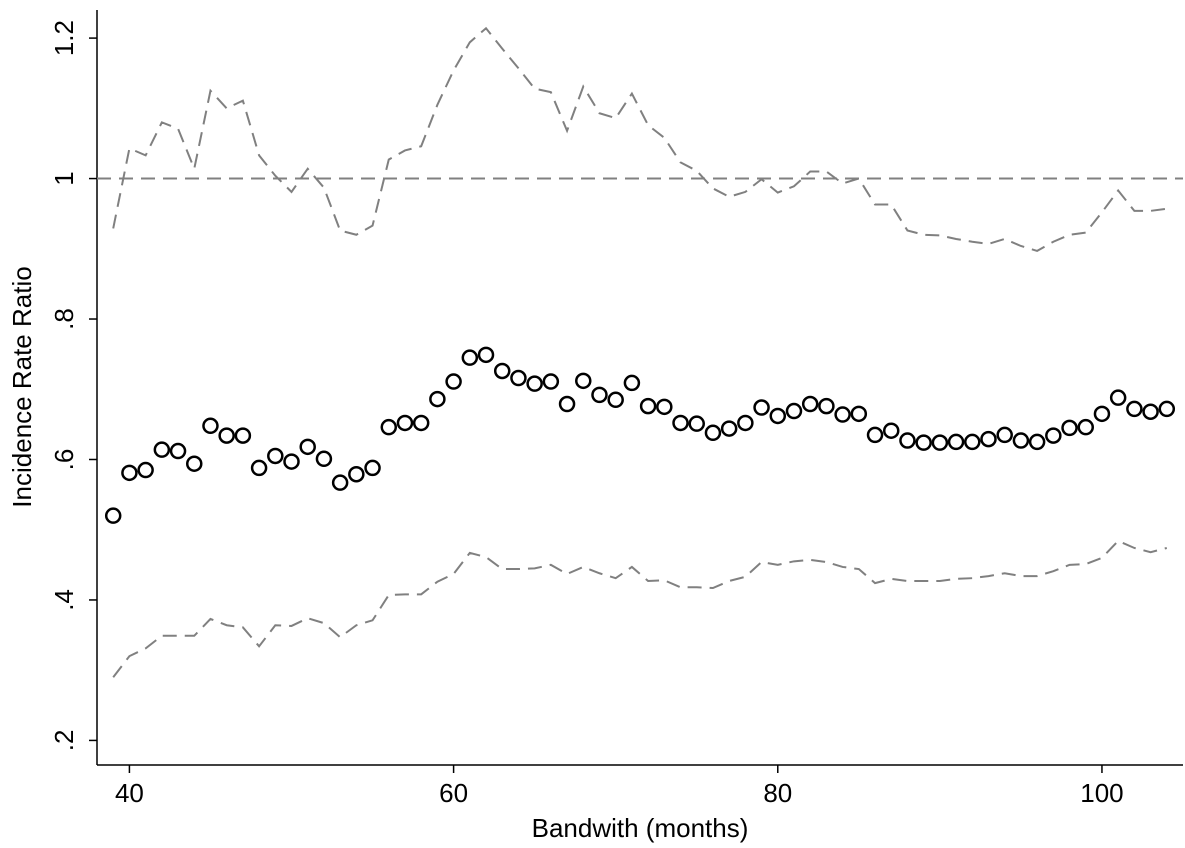 This screenshot has height=848, width=1185. What do you see at coordinates (64, 600) in the screenshot?
I see `y-tick-label: .4` at bounding box center [64, 600].